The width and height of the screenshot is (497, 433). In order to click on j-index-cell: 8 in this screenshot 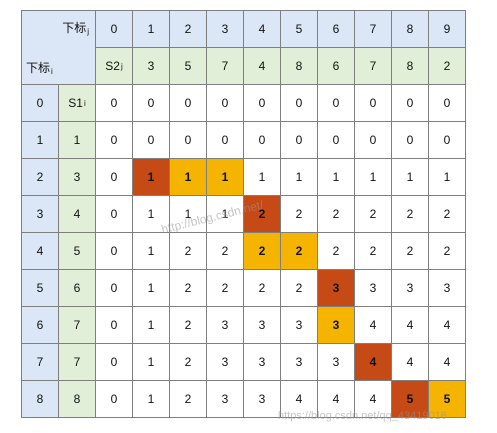, I will do `click(410, 29)`.